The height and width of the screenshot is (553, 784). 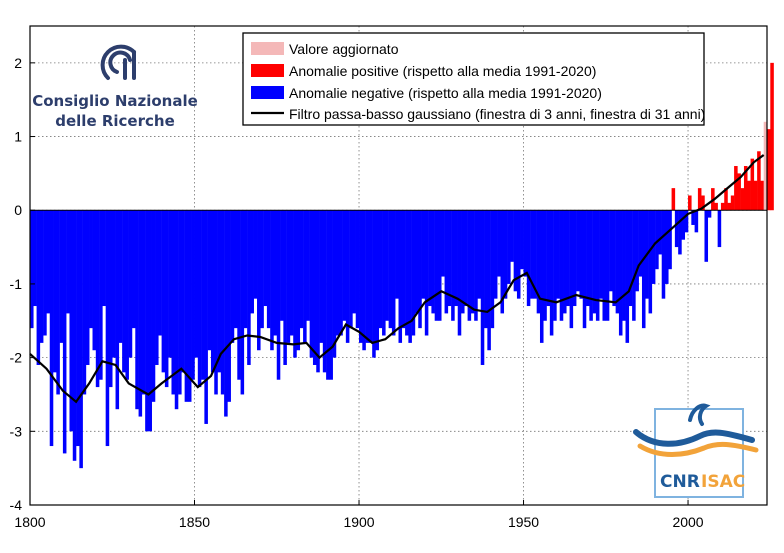 What do you see at coordinates (374, 284) in the screenshot?
I see `bar-1904` at bounding box center [374, 284].